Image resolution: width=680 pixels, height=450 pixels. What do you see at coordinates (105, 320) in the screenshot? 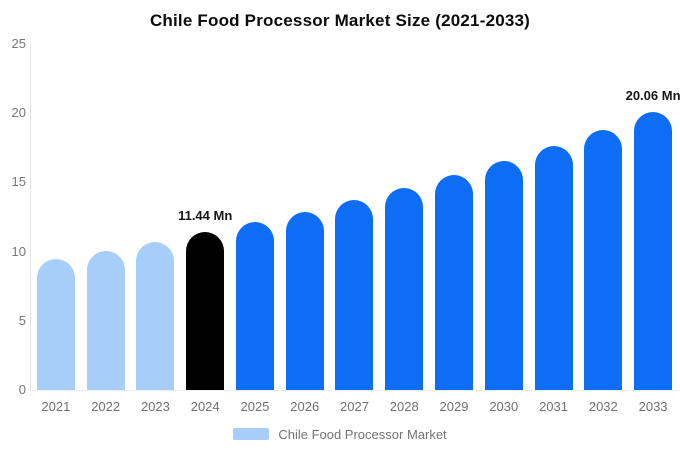
I see `bar-2022` at bounding box center [105, 320].